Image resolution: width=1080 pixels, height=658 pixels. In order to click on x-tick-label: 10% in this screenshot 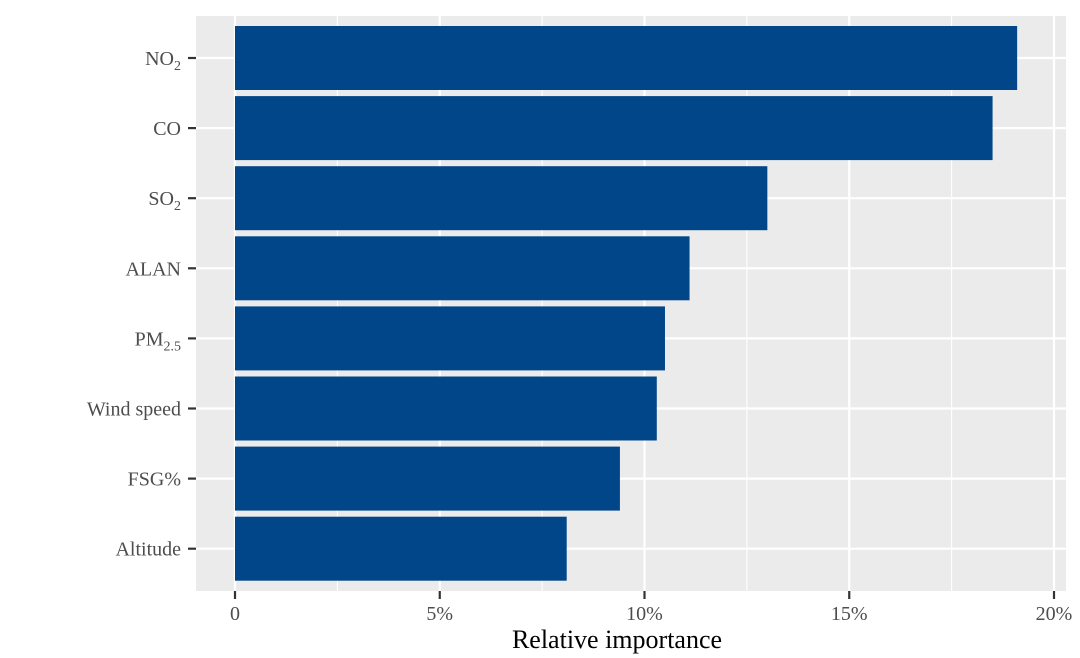, I will do `click(644, 614)`.